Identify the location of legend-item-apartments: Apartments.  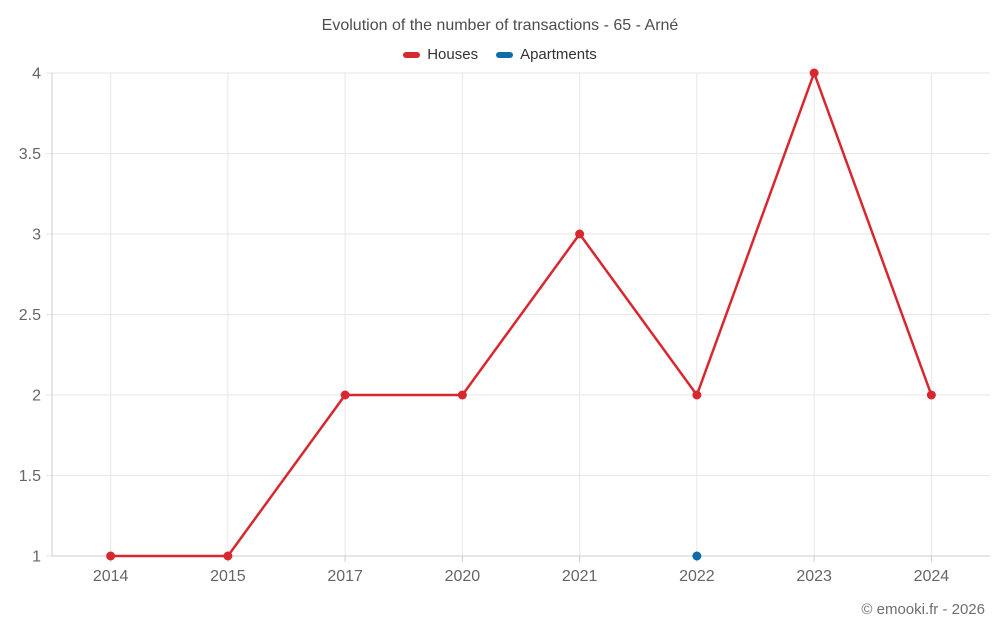
(546, 54).